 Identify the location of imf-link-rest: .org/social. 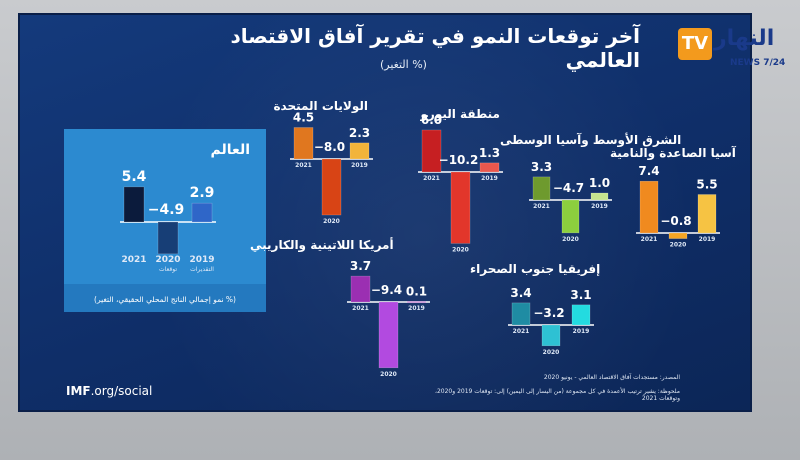
(121, 391).